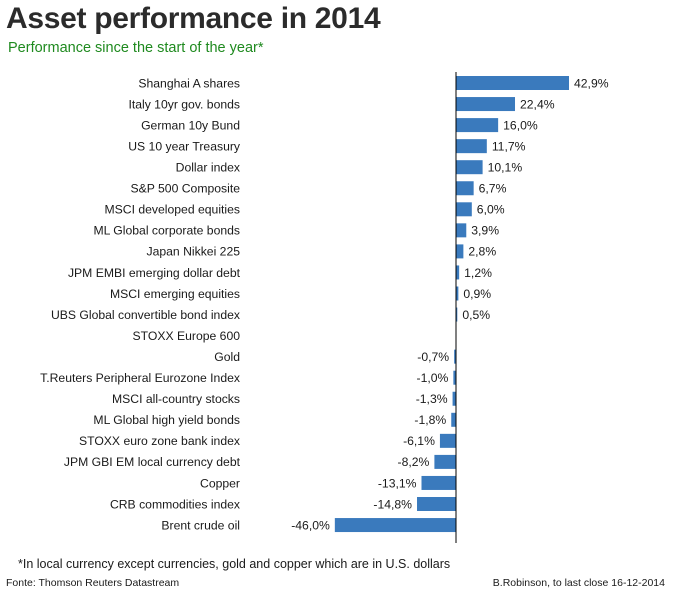  Describe the element at coordinates (193, 18) in the screenshot. I see `chart-title: Asset performance in 2014` at that location.